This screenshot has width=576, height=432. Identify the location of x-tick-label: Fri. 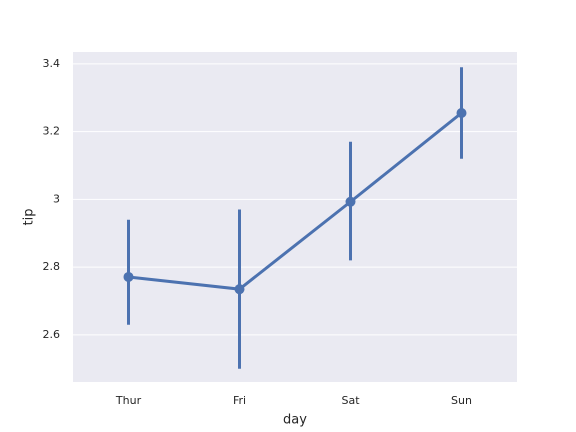
(239, 400).